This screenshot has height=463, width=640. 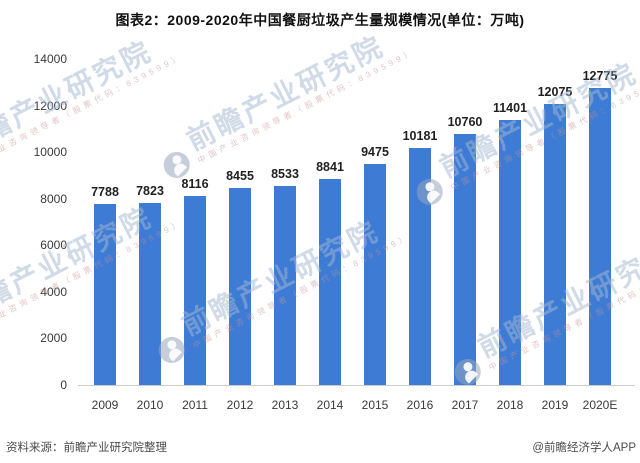 What do you see at coordinates (600, 236) in the screenshot?
I see `bar-2020e` at bounding box center [600, 236].